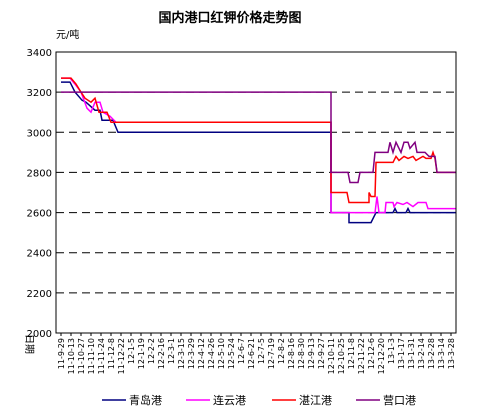 This screenshot has width=479, height=414. I want to click on x-tick-label: 11-10-27, so click(81, 356).